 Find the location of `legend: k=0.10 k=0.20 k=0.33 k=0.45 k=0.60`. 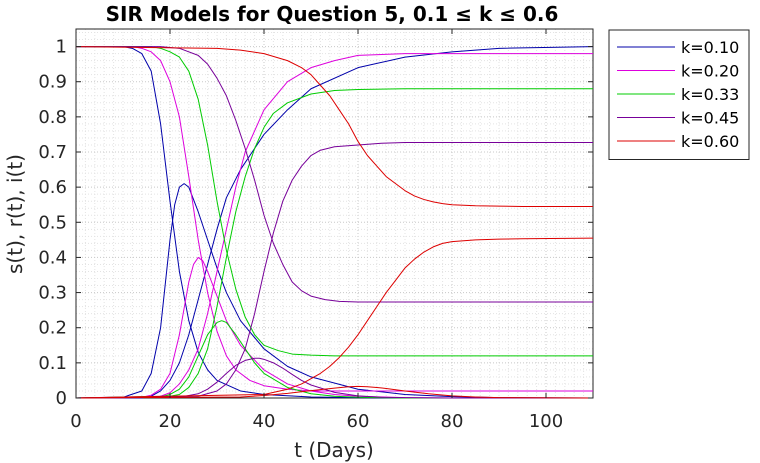

legend: k=0.10 k=0.20 k=0.33 k=0.45 k=0.60 is located at coordinates (679, 94).